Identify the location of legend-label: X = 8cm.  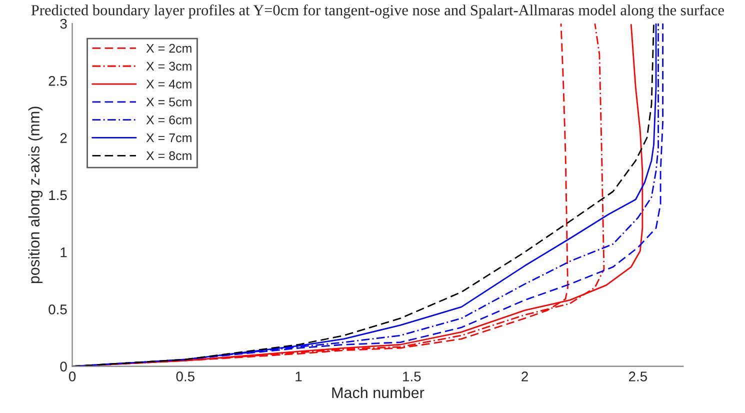
(169, 155).